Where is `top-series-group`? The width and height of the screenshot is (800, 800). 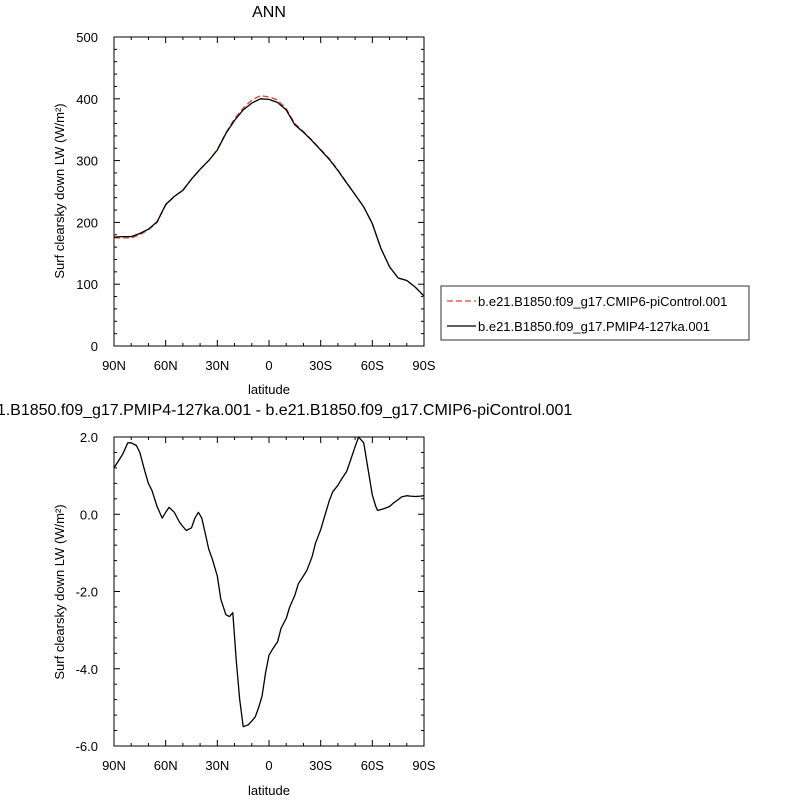
top-series-group is located at coordinates (269, 196).